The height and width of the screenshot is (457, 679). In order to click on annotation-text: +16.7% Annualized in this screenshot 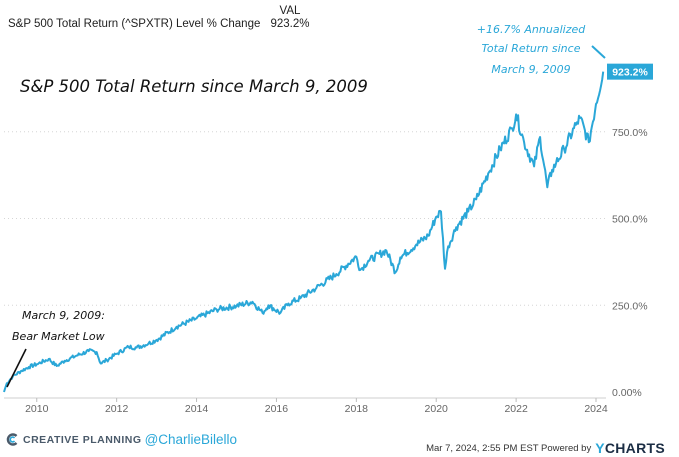, I will do `click(531, 29)`.